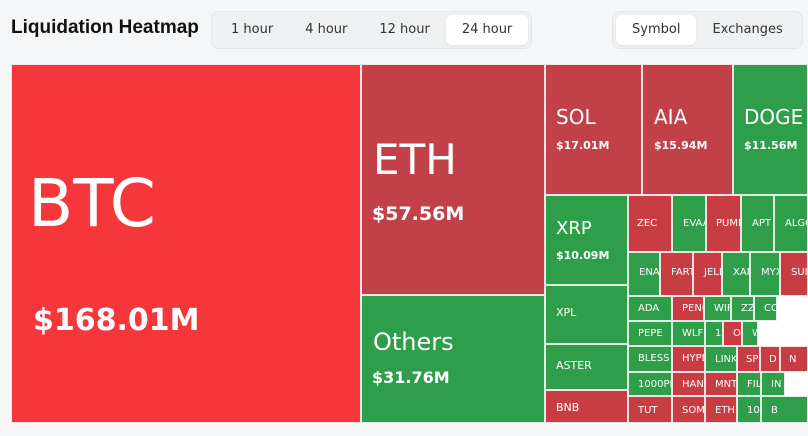  Describe the element at coordinates (770, 272) in the screenshot. I see `tile-symbol: MYX` at that location.